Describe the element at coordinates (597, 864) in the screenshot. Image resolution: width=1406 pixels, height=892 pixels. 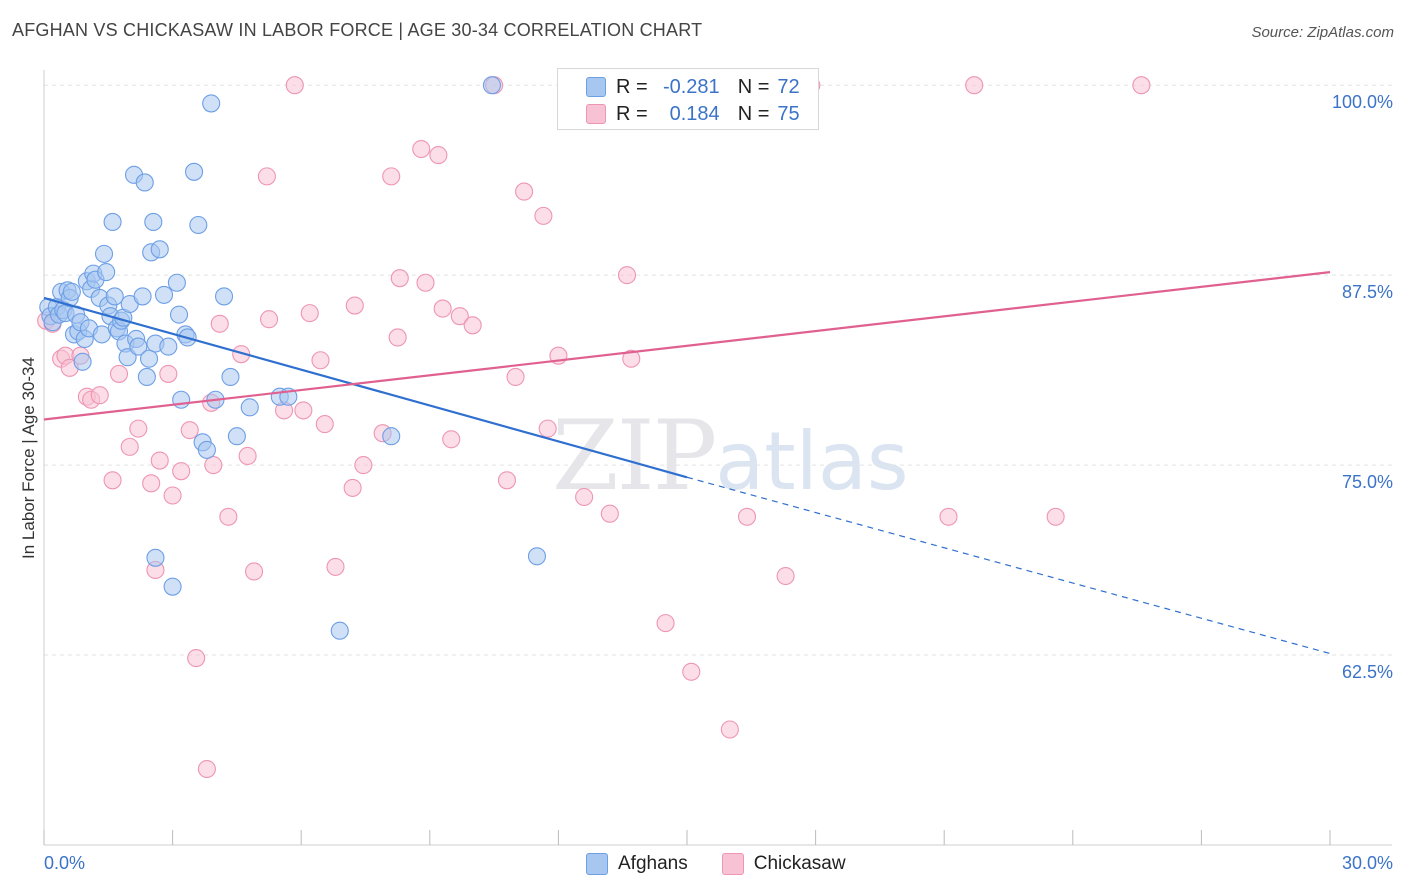
I see `afghans-swatch` at that location.